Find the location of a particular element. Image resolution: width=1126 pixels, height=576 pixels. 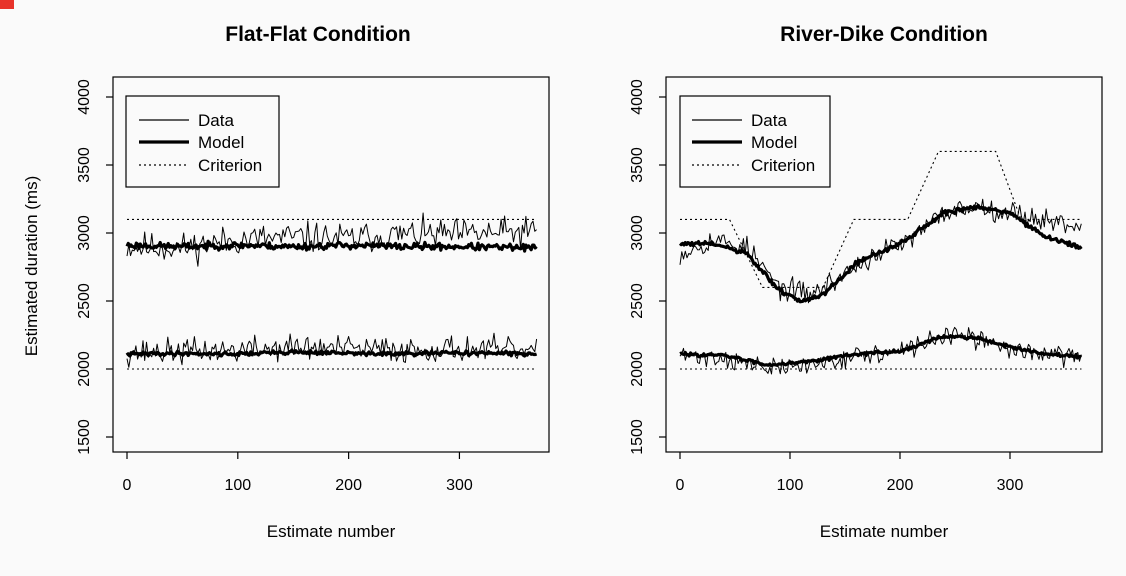

series-data-short is located at coordinates (332, 350).